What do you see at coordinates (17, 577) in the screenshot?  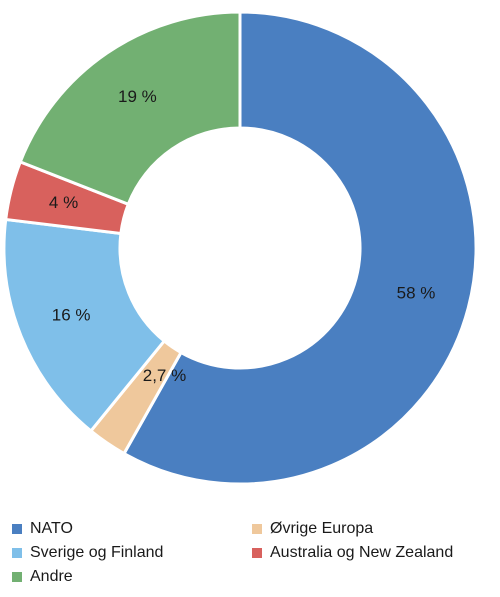 I see `legend-swatch-andre` at bounding box center [17, 577].